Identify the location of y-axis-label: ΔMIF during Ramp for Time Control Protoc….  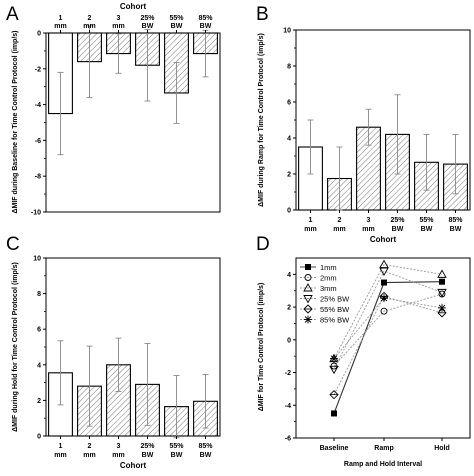
(261, 120).